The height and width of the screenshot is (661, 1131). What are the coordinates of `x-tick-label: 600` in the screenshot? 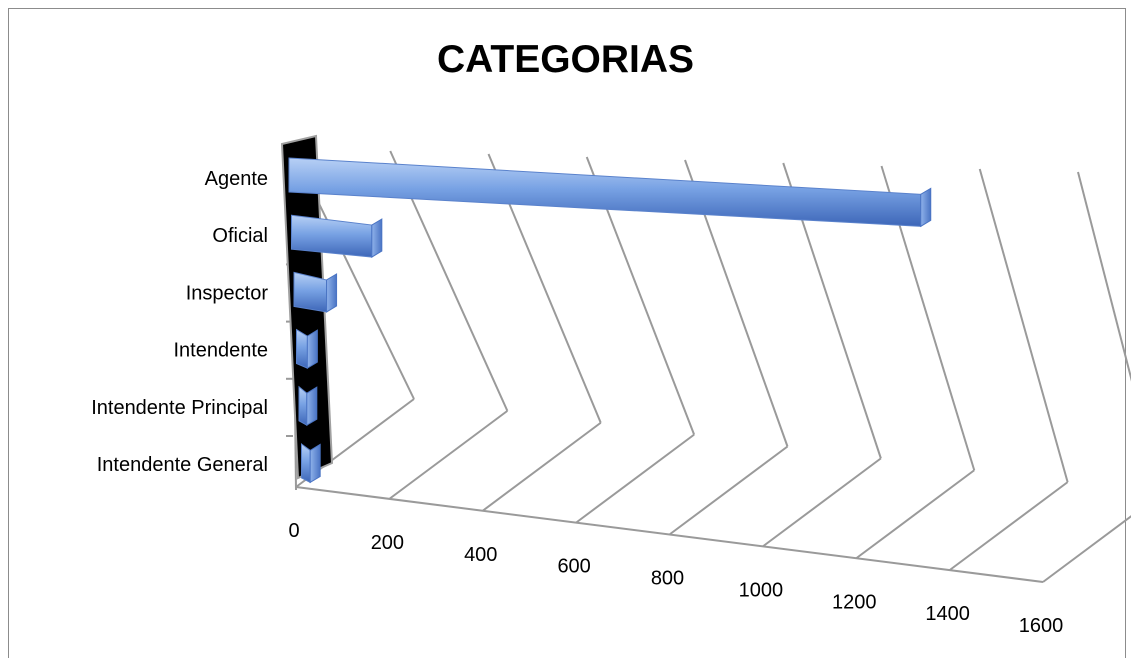 It's located at (573, 567).